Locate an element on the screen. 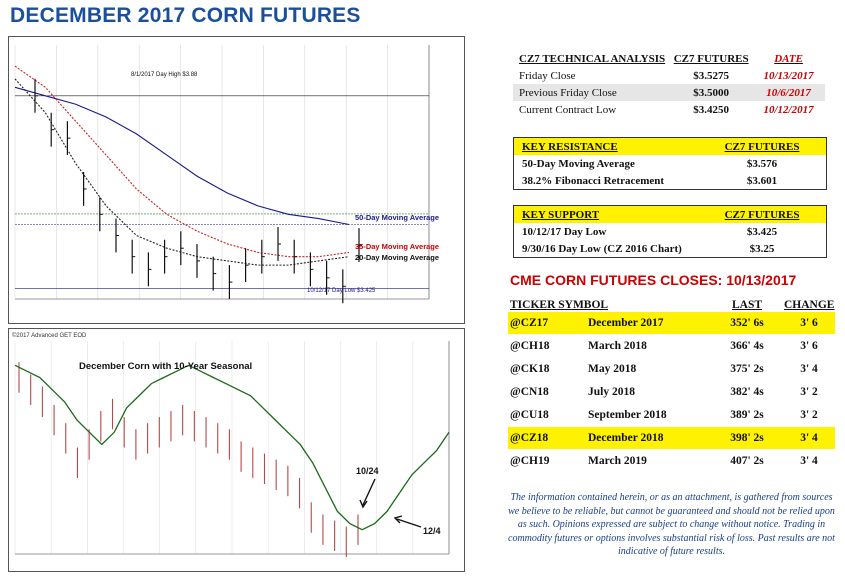  table-header: KEY SUPPORT CZ7 FUTURES is located at coordinates (670, 214).